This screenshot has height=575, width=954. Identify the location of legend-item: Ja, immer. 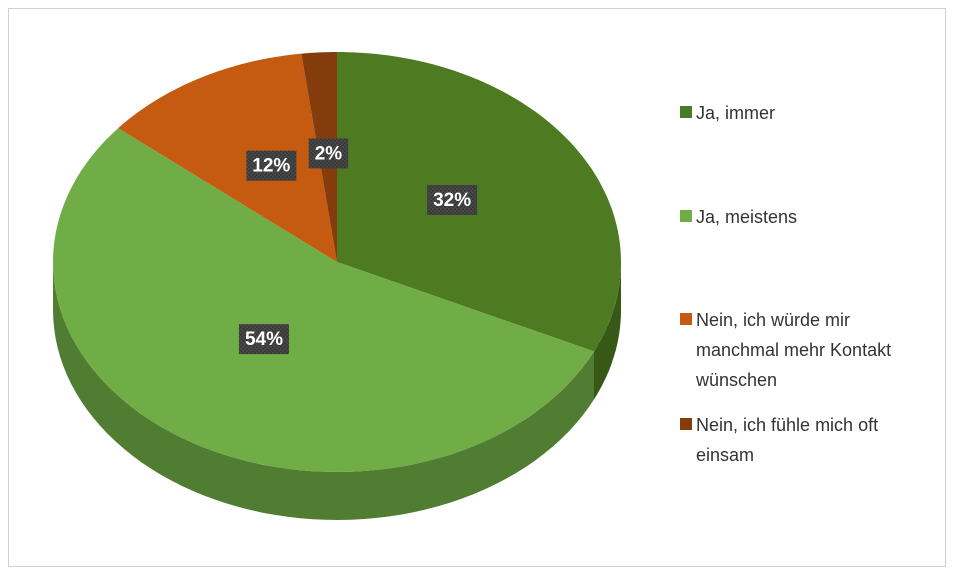
(797, 113).